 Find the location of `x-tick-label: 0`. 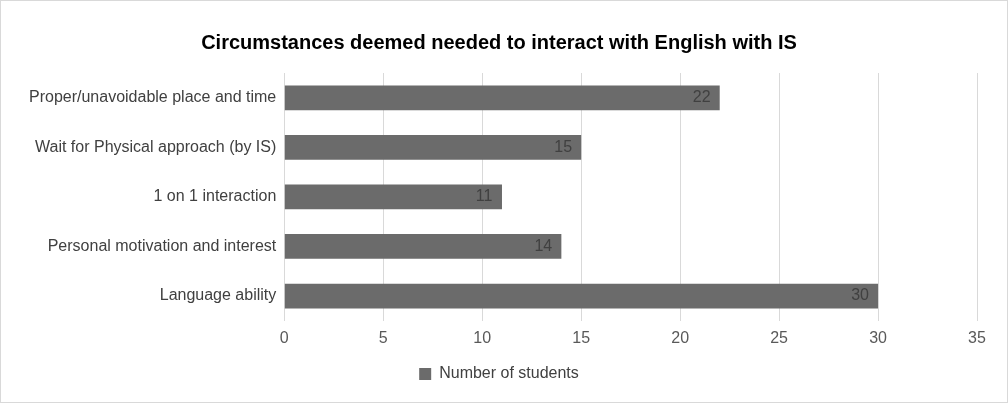

x-tick-label: 0 is located at coordinates (284, 337).